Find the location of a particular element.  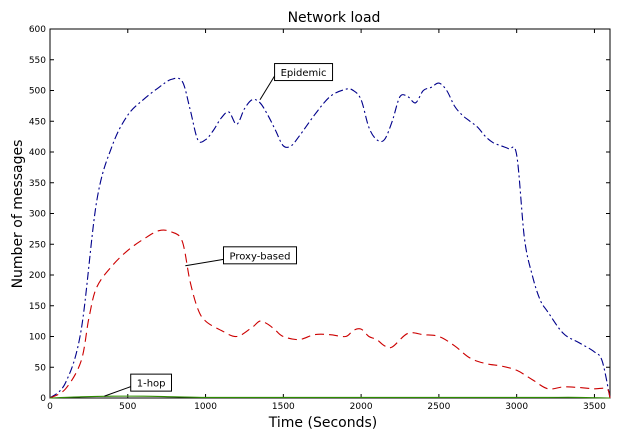

y-tick-label: 0 is located at coordinates (43, 399).